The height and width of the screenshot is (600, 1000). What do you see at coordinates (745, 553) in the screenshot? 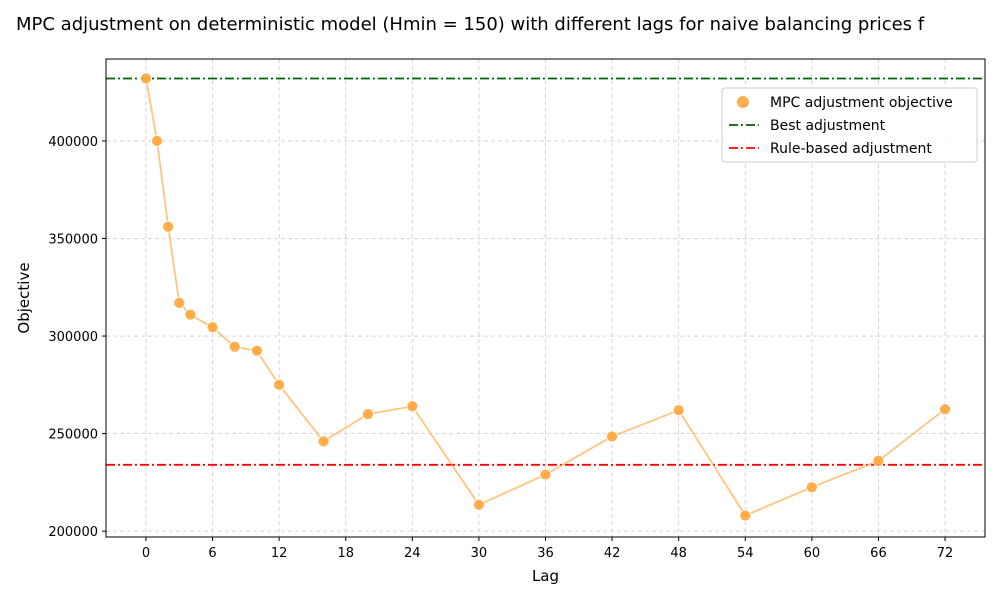
I see `x-tick-label: 54` at bounding box center [745, 553].